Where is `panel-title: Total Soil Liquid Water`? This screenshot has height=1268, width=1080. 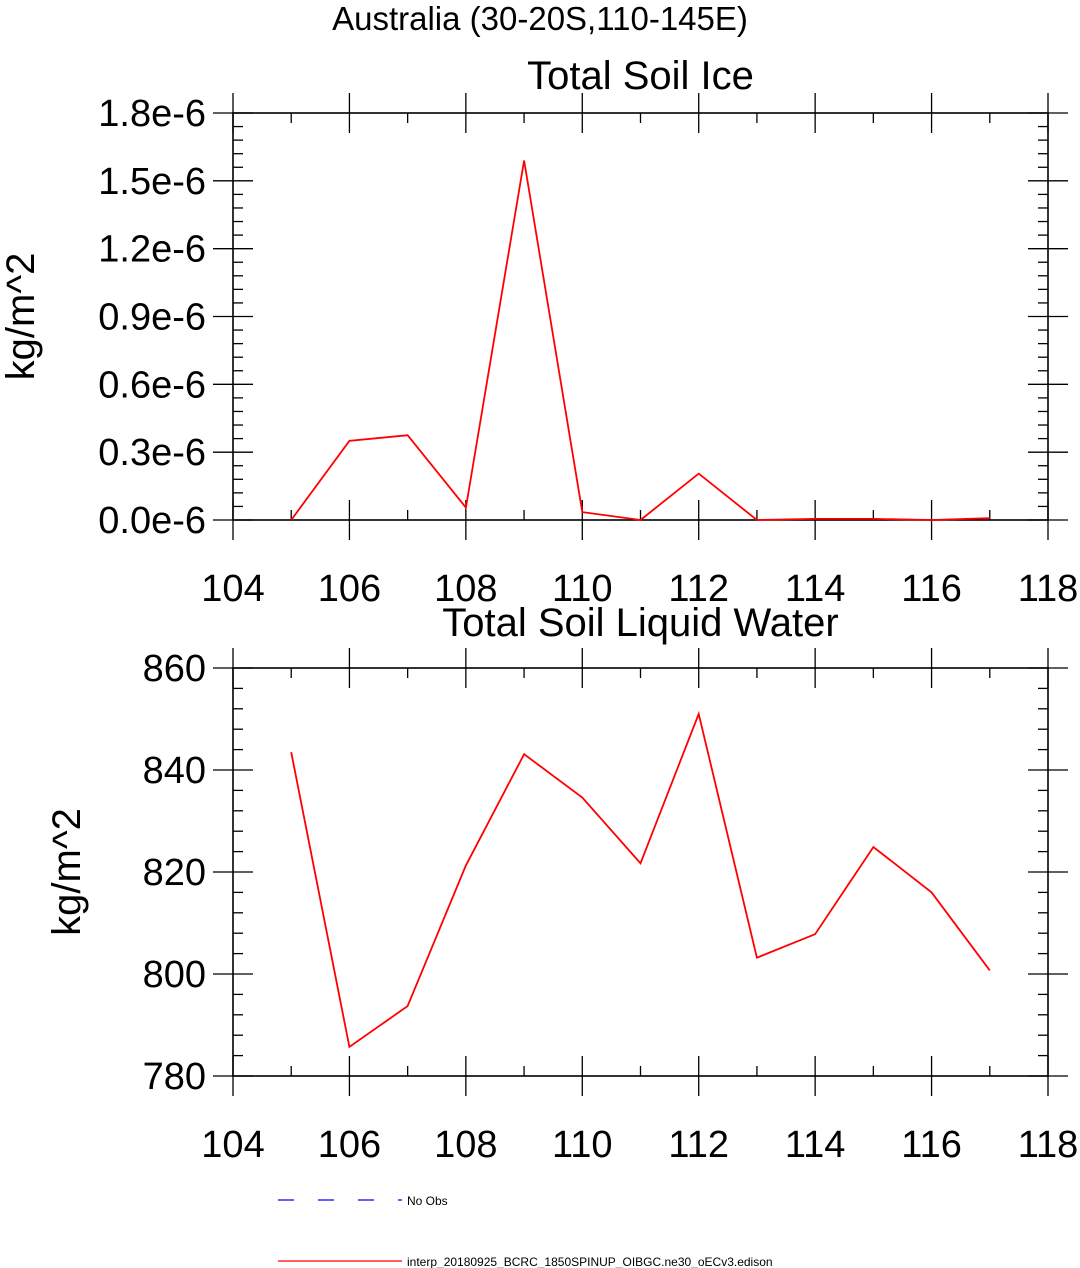 panel-title: Total Soil Liquid Water is located at coordinates (640, 623).